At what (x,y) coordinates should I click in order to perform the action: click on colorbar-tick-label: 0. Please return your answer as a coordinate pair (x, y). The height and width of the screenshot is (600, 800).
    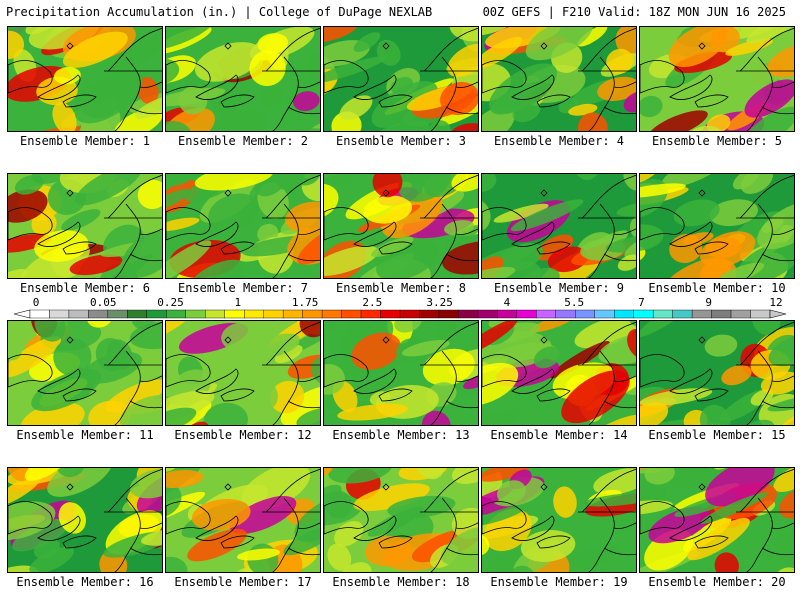
    Looking at the image, I should click on (36, 302).